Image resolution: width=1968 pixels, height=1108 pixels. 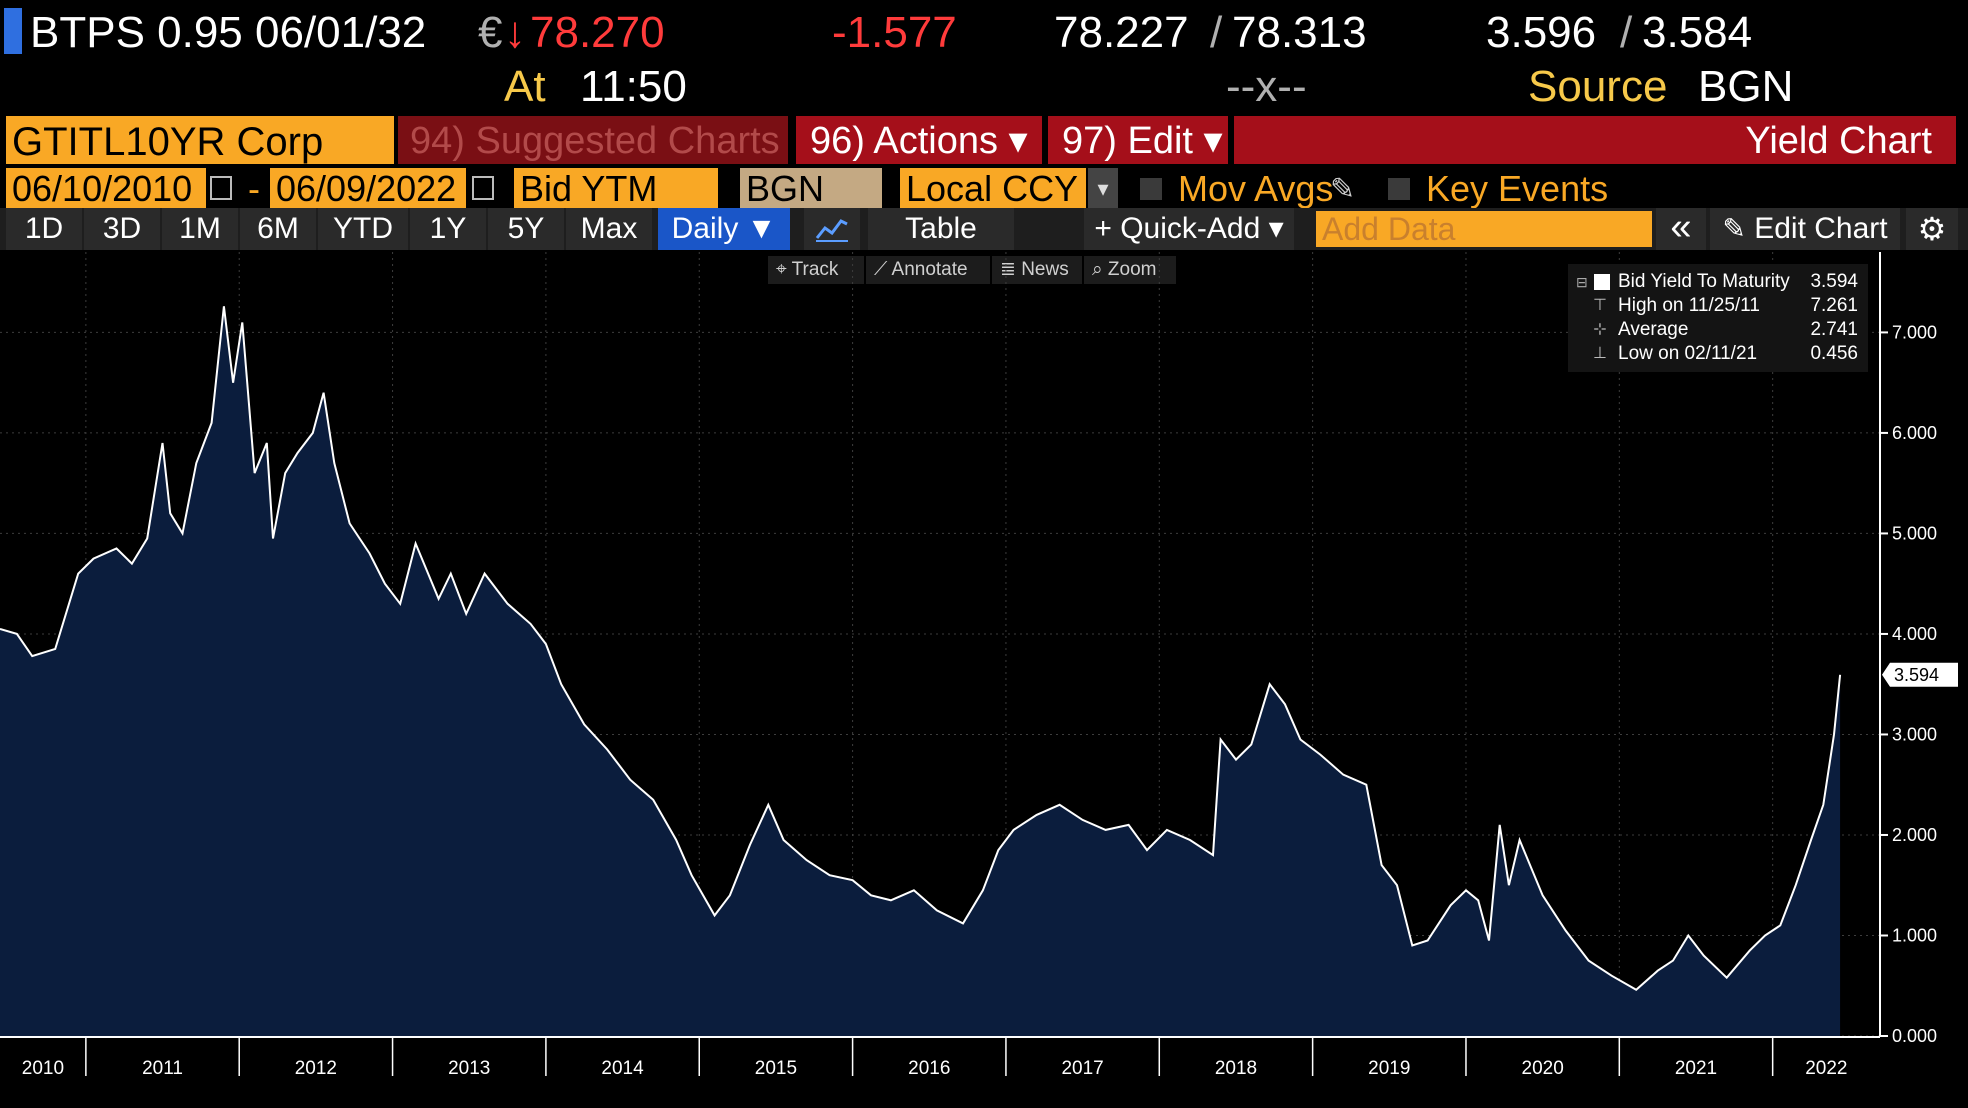 What do you see at coordinates (122, 229) in the screenshot?
I see `period-3d: 3D` at bounding box center [122, 229].